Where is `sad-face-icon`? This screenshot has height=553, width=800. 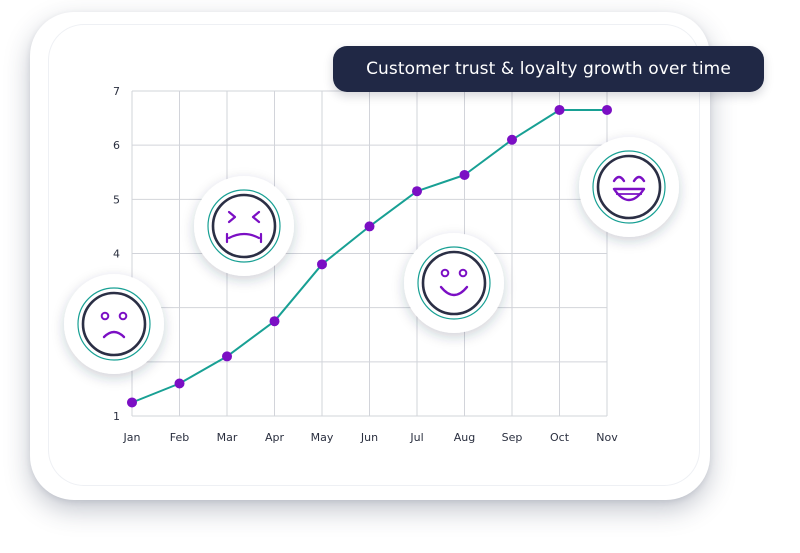 sad-face-icon is located at coordinates (114, 324).